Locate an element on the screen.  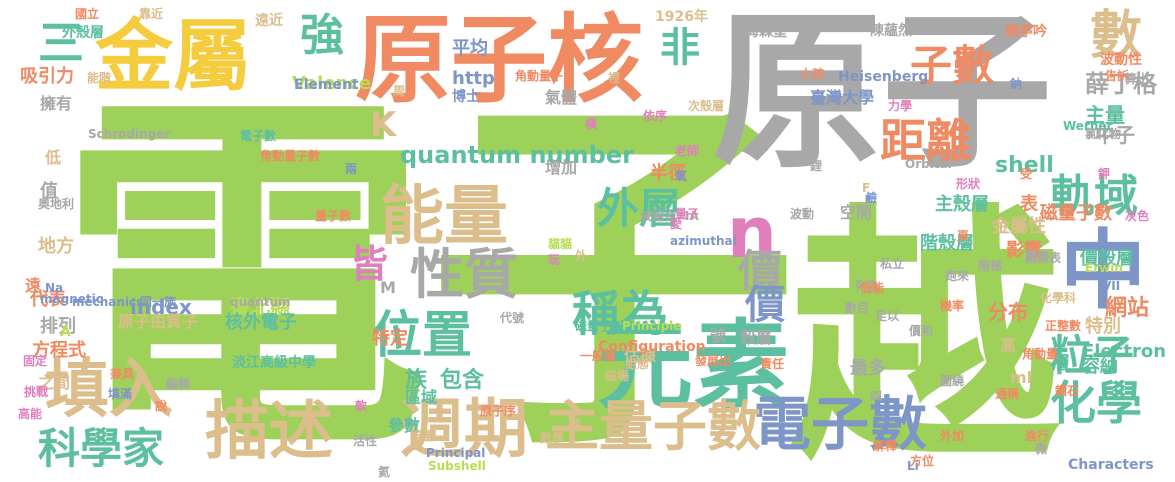
word-19: 粒子 is located at coordinates (1092, 355).